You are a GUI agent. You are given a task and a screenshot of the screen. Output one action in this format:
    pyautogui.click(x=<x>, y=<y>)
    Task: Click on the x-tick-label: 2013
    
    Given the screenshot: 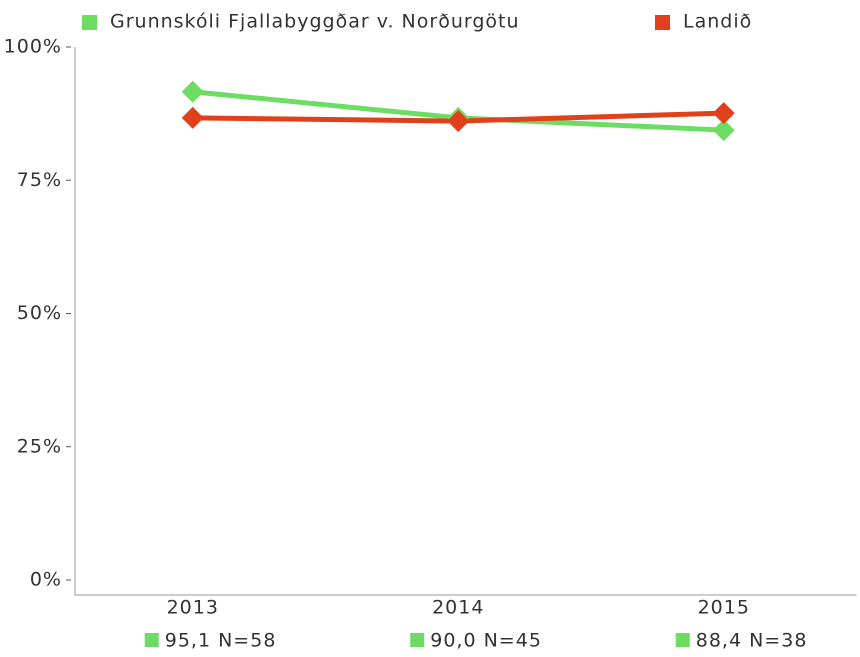 What is the action you would take?
    pyautogui.click(x=193, y=608)
    